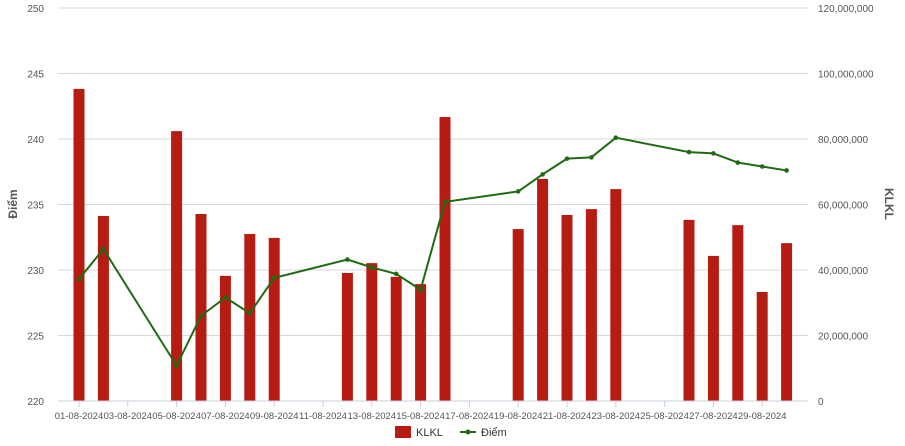 The image size is (905, 446). I want to click on y-left-tick-label: 250, so click(35, 9).